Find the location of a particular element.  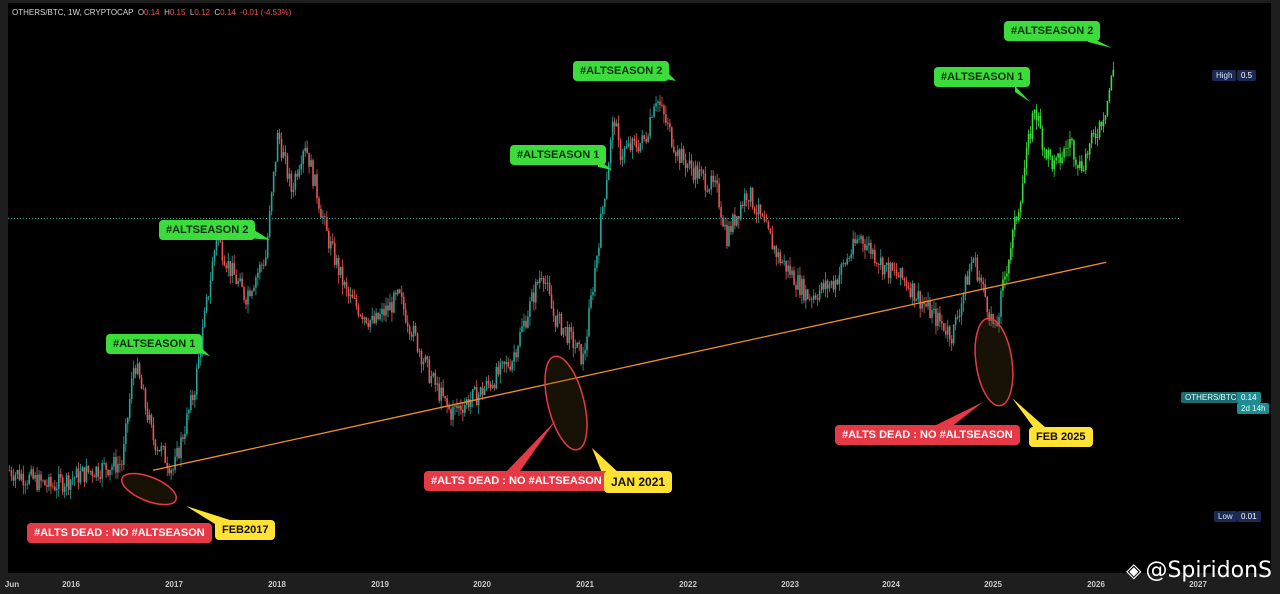

callout-altseason2-2026: #ALTSEASON 2 is located at coordinates (1052, 31).